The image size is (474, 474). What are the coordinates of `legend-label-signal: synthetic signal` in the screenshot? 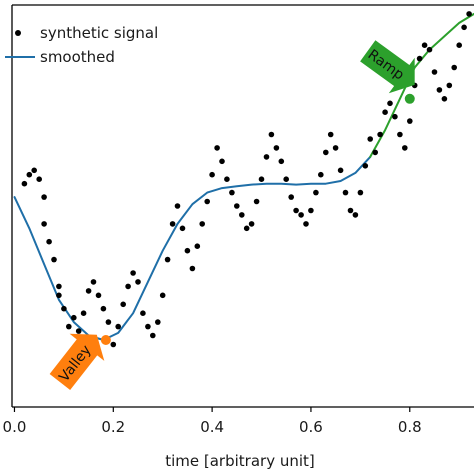 It's located at (99, 33).